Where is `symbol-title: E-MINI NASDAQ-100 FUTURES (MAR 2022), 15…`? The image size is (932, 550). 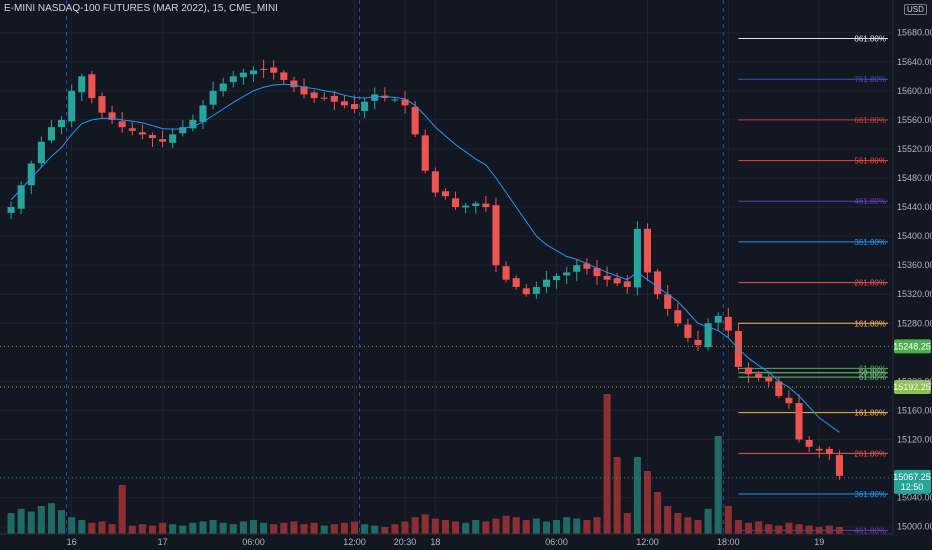 symbol-title: E-MINI NASDAQ-100 FUTURES (MAR 2022), 15… is located at coordinates (141, 8).